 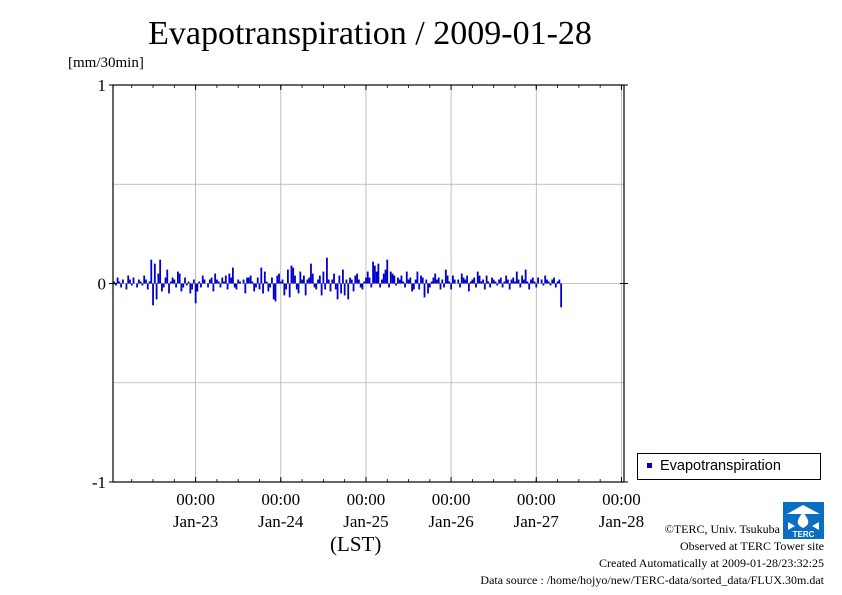 I want to click on x-tick-label-date: Jan-25, so click(x=365, y=521).